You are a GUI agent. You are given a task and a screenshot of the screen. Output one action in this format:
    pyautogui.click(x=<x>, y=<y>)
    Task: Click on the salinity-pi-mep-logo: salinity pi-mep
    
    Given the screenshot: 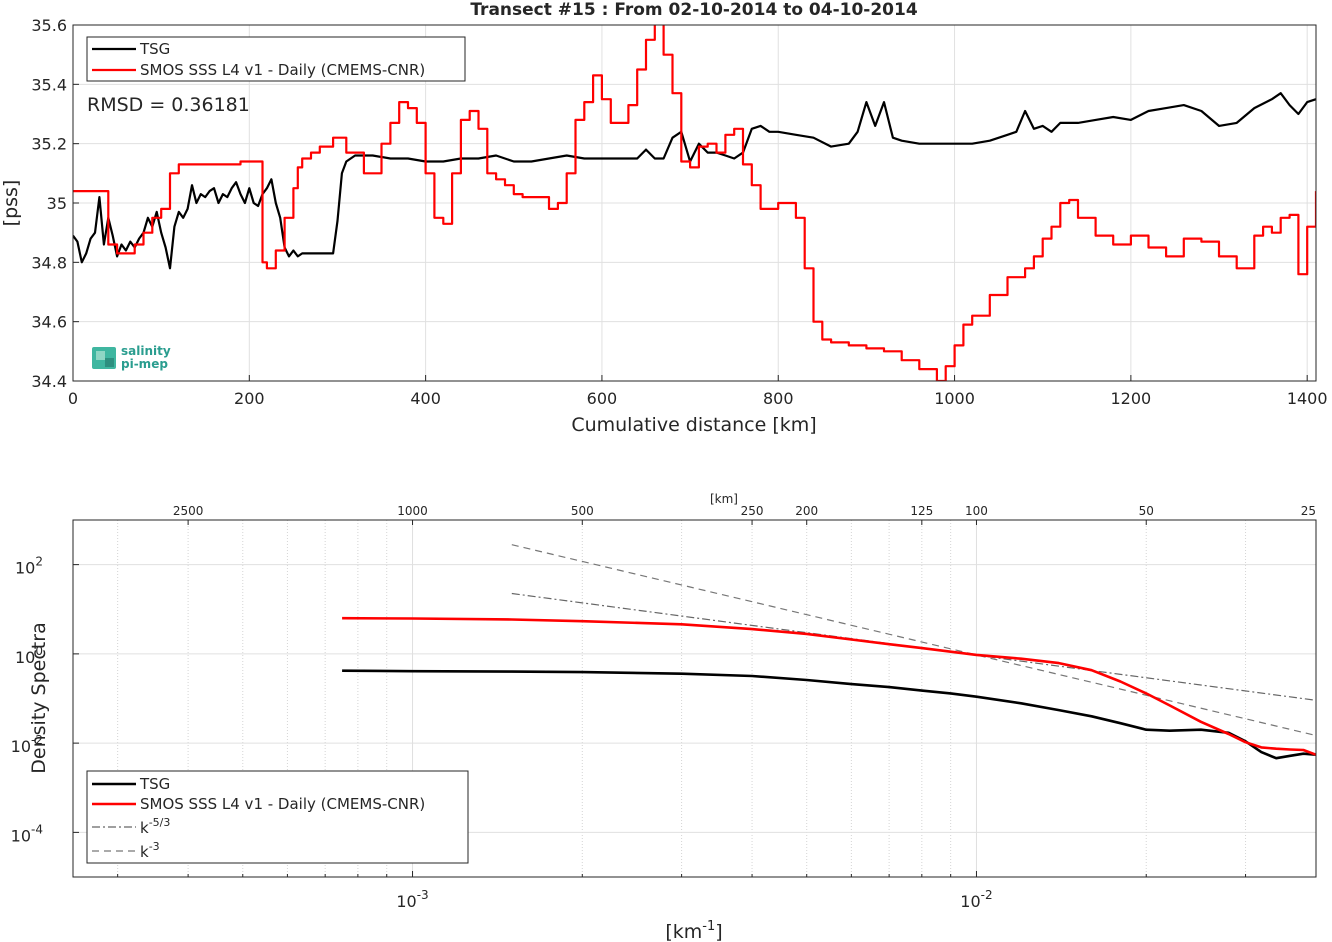 What is the action you would take?
    pyautogui.click(x=131, y=357)
    